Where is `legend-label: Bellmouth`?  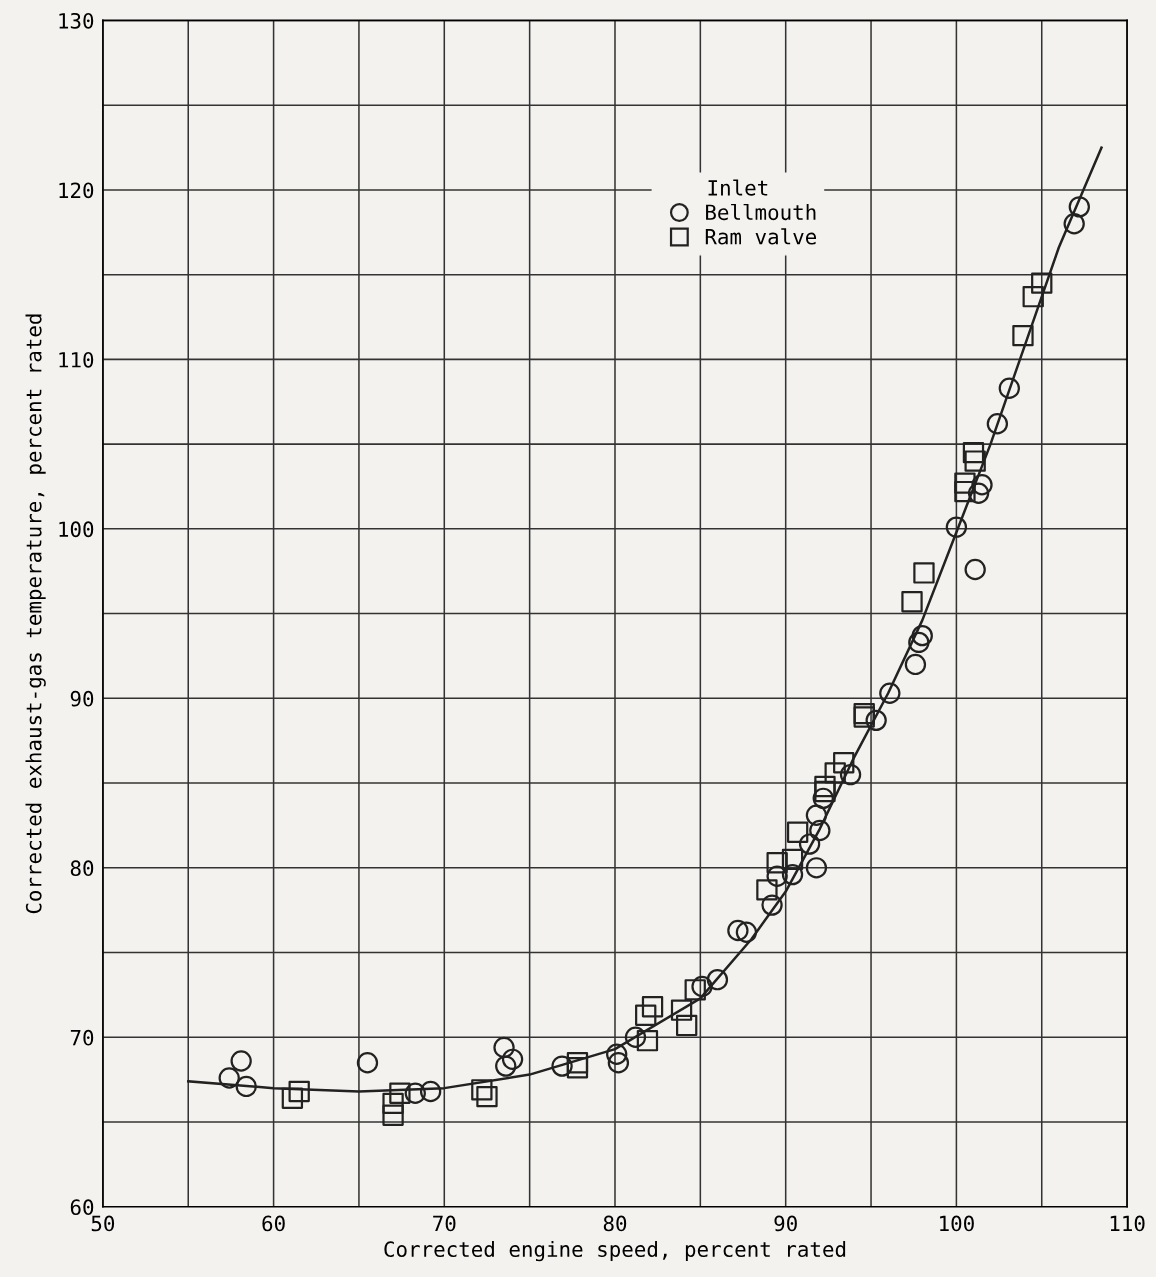 legend-label: Bellmouth is located at coordinates (761, 212).